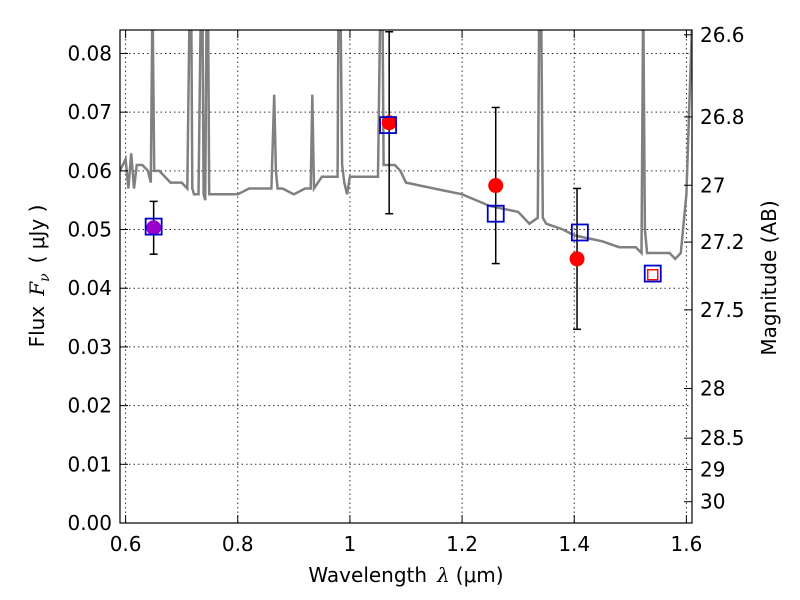 The height and width of the screenshot is (600, 800). I want to click on y-tick-label: 0.02, so click(89, 406).